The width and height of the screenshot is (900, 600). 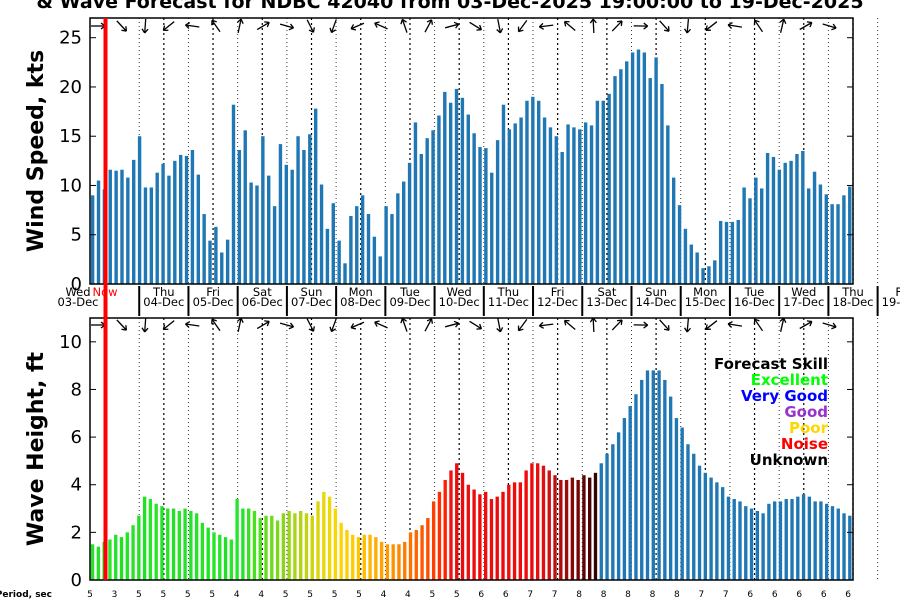 I want to click on wind-direction-arrows, so click(x=464, y=26).